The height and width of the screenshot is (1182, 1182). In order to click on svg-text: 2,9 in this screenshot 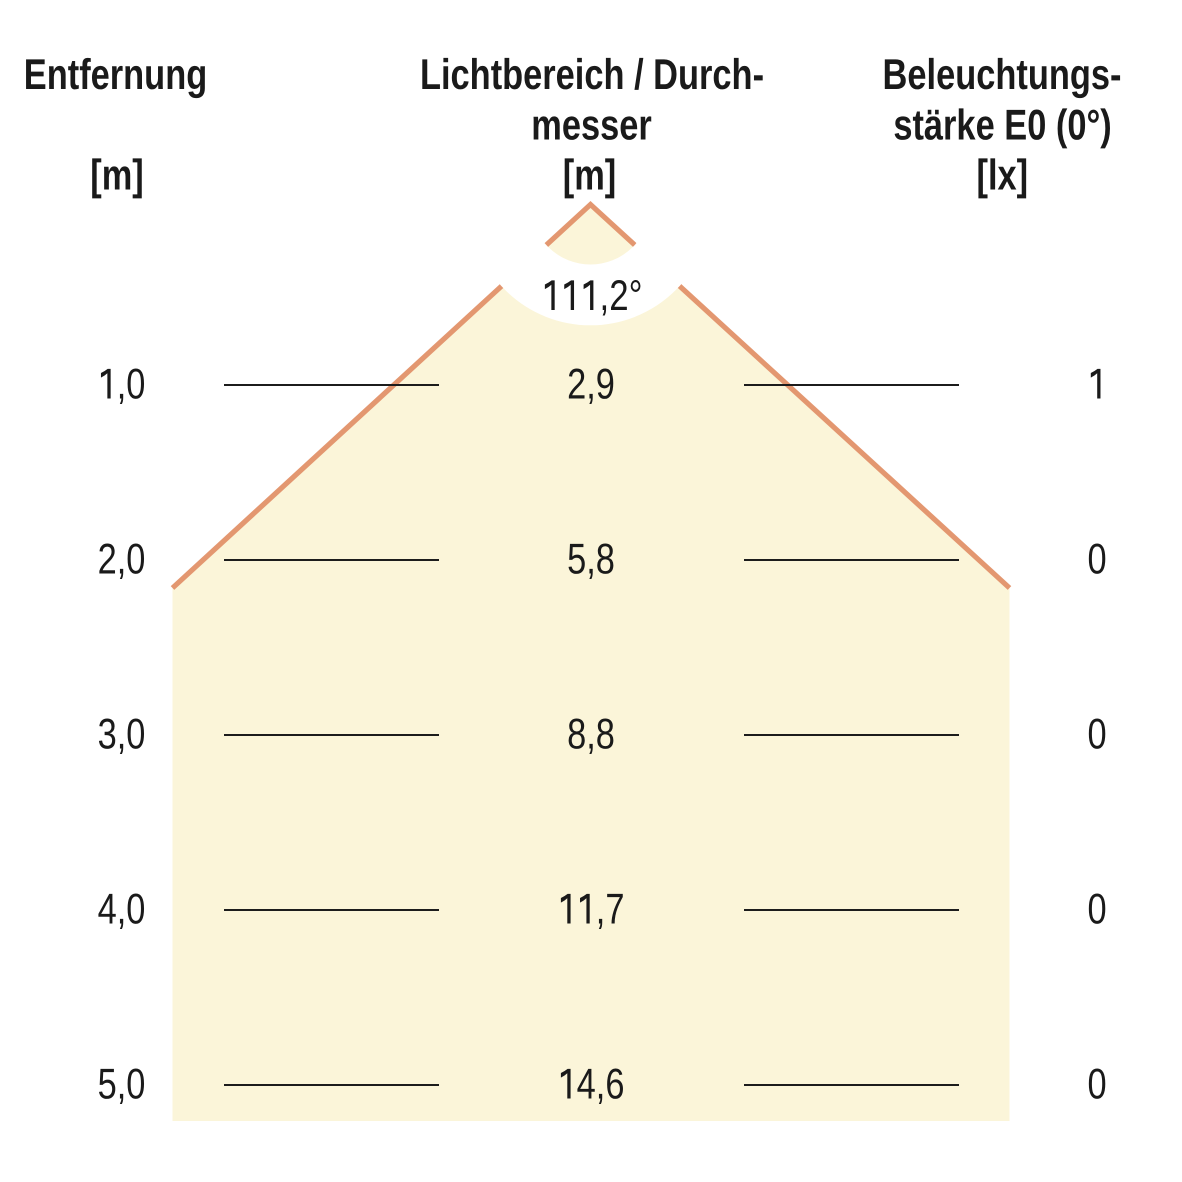, I will do `click(591, 385)`.